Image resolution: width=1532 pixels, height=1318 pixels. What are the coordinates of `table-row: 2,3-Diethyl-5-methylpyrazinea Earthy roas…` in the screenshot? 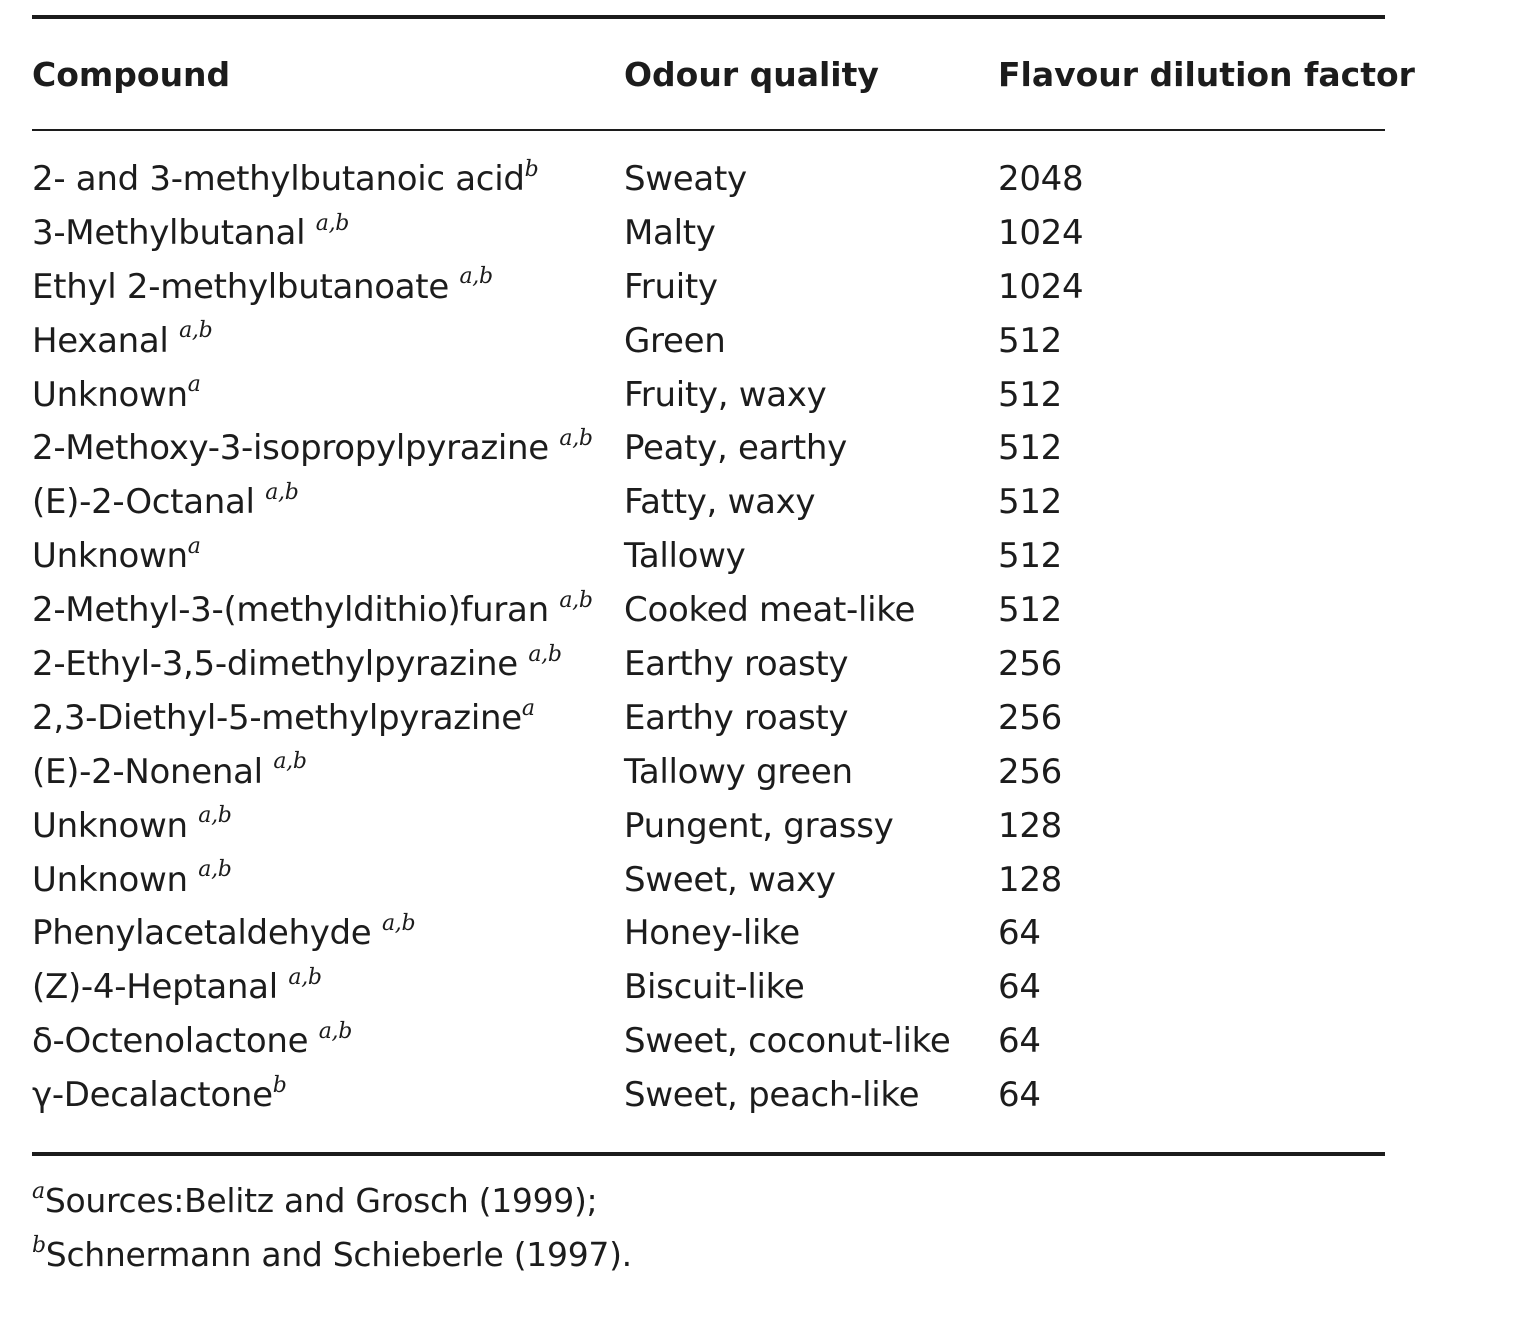 It's located at (766, 718).